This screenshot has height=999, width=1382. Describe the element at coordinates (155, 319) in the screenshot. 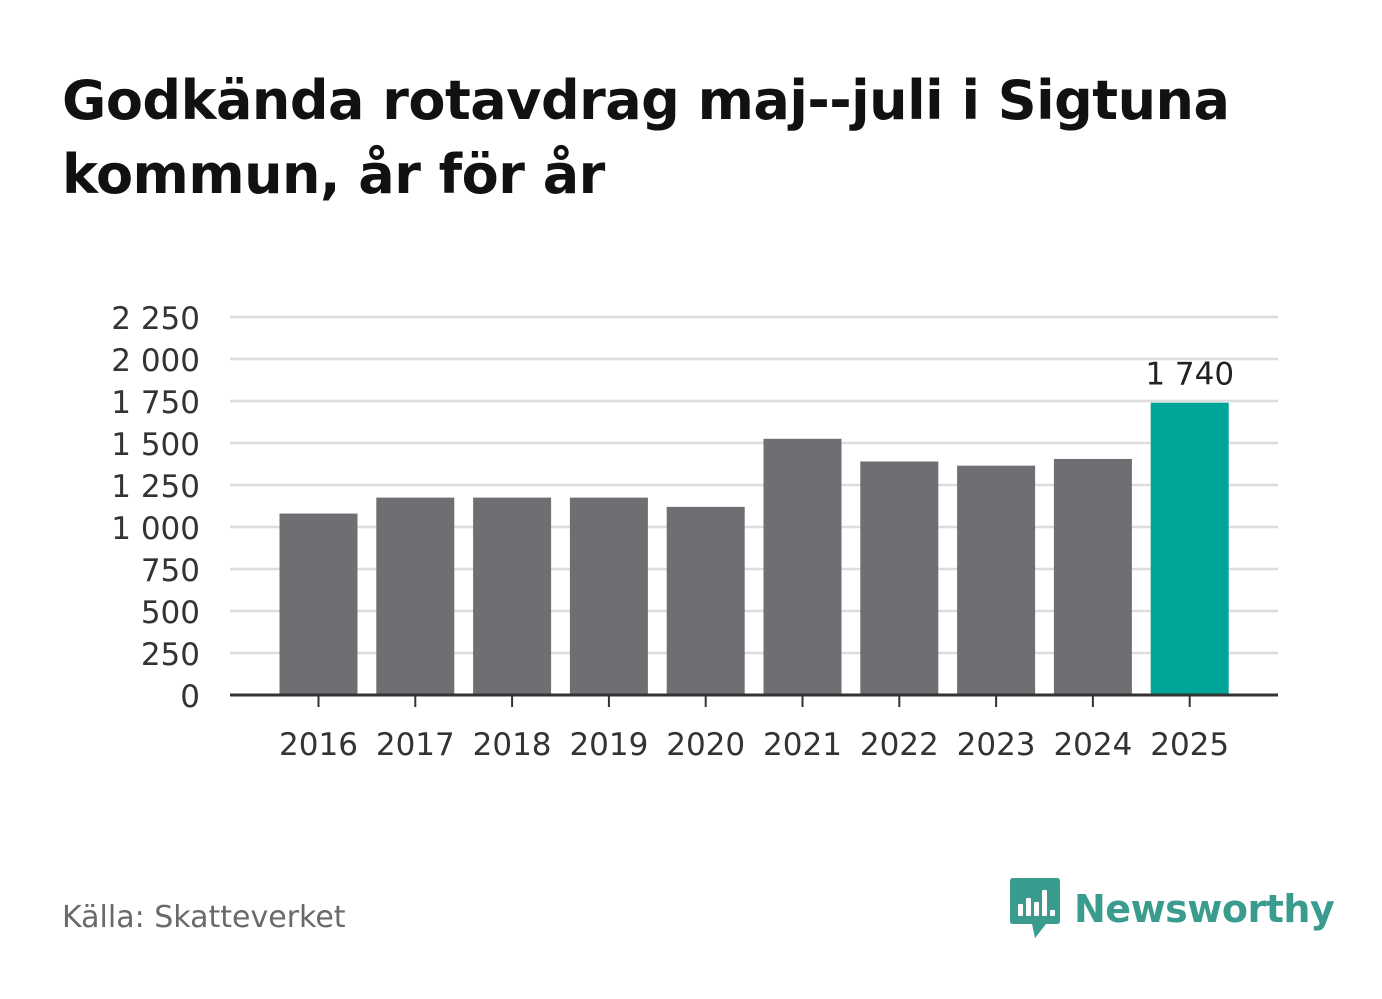

I see `y-tick-label: 2 250` at that location.